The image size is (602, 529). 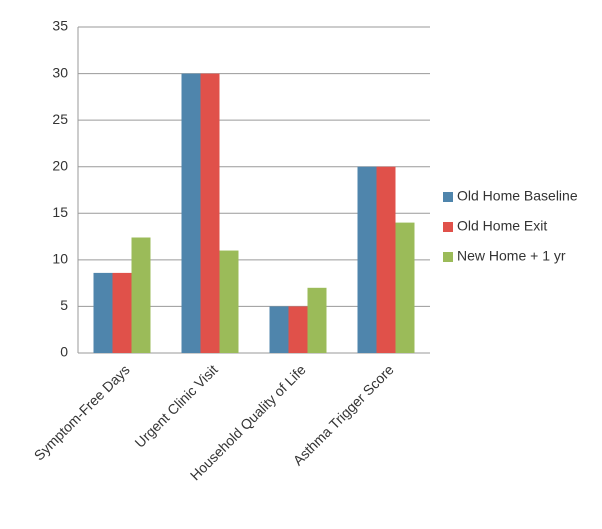 I want to click on legend-label: Old Home Baseline, so click(x=517, y=196).